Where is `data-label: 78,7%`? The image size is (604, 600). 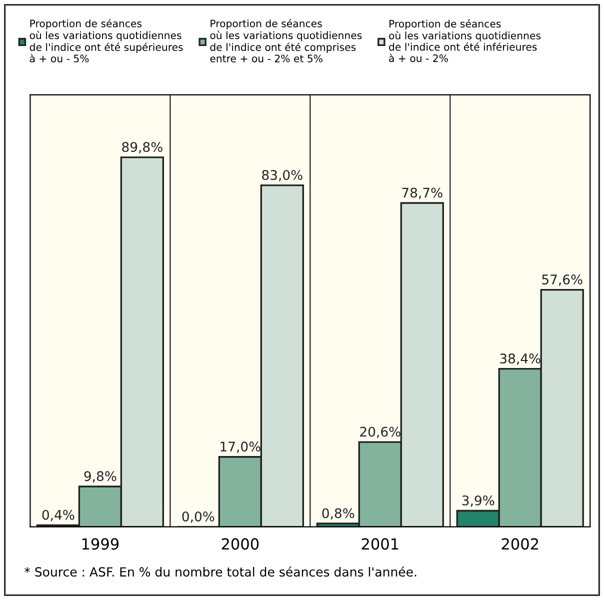 data-label: 78,7% is located at coordinates (422, 194).